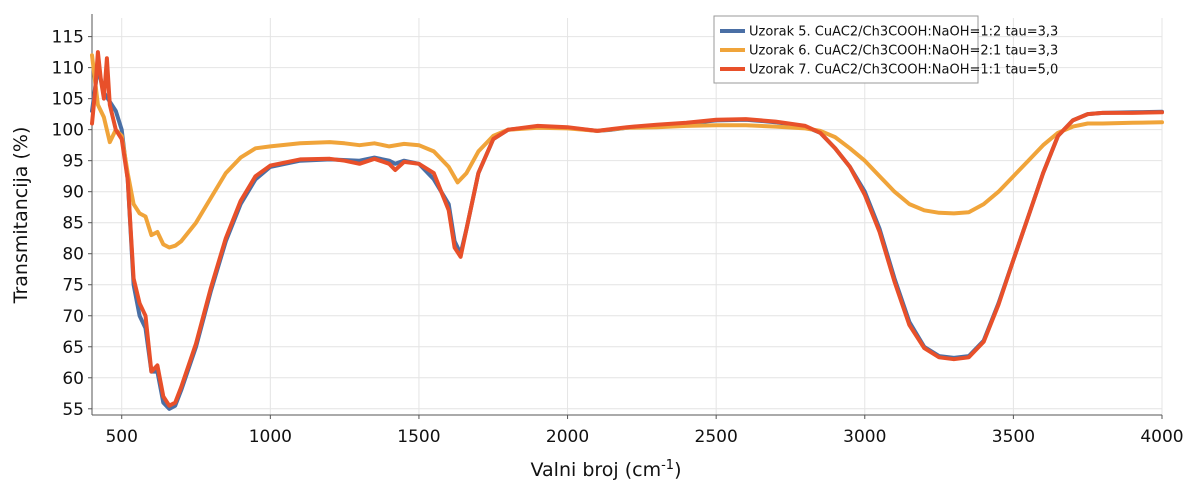 This screenshot has width=1189, height=482. Describe the element at coordinates (68, 131) in the screenshot. I see `y-tick-label: 100` at that location.